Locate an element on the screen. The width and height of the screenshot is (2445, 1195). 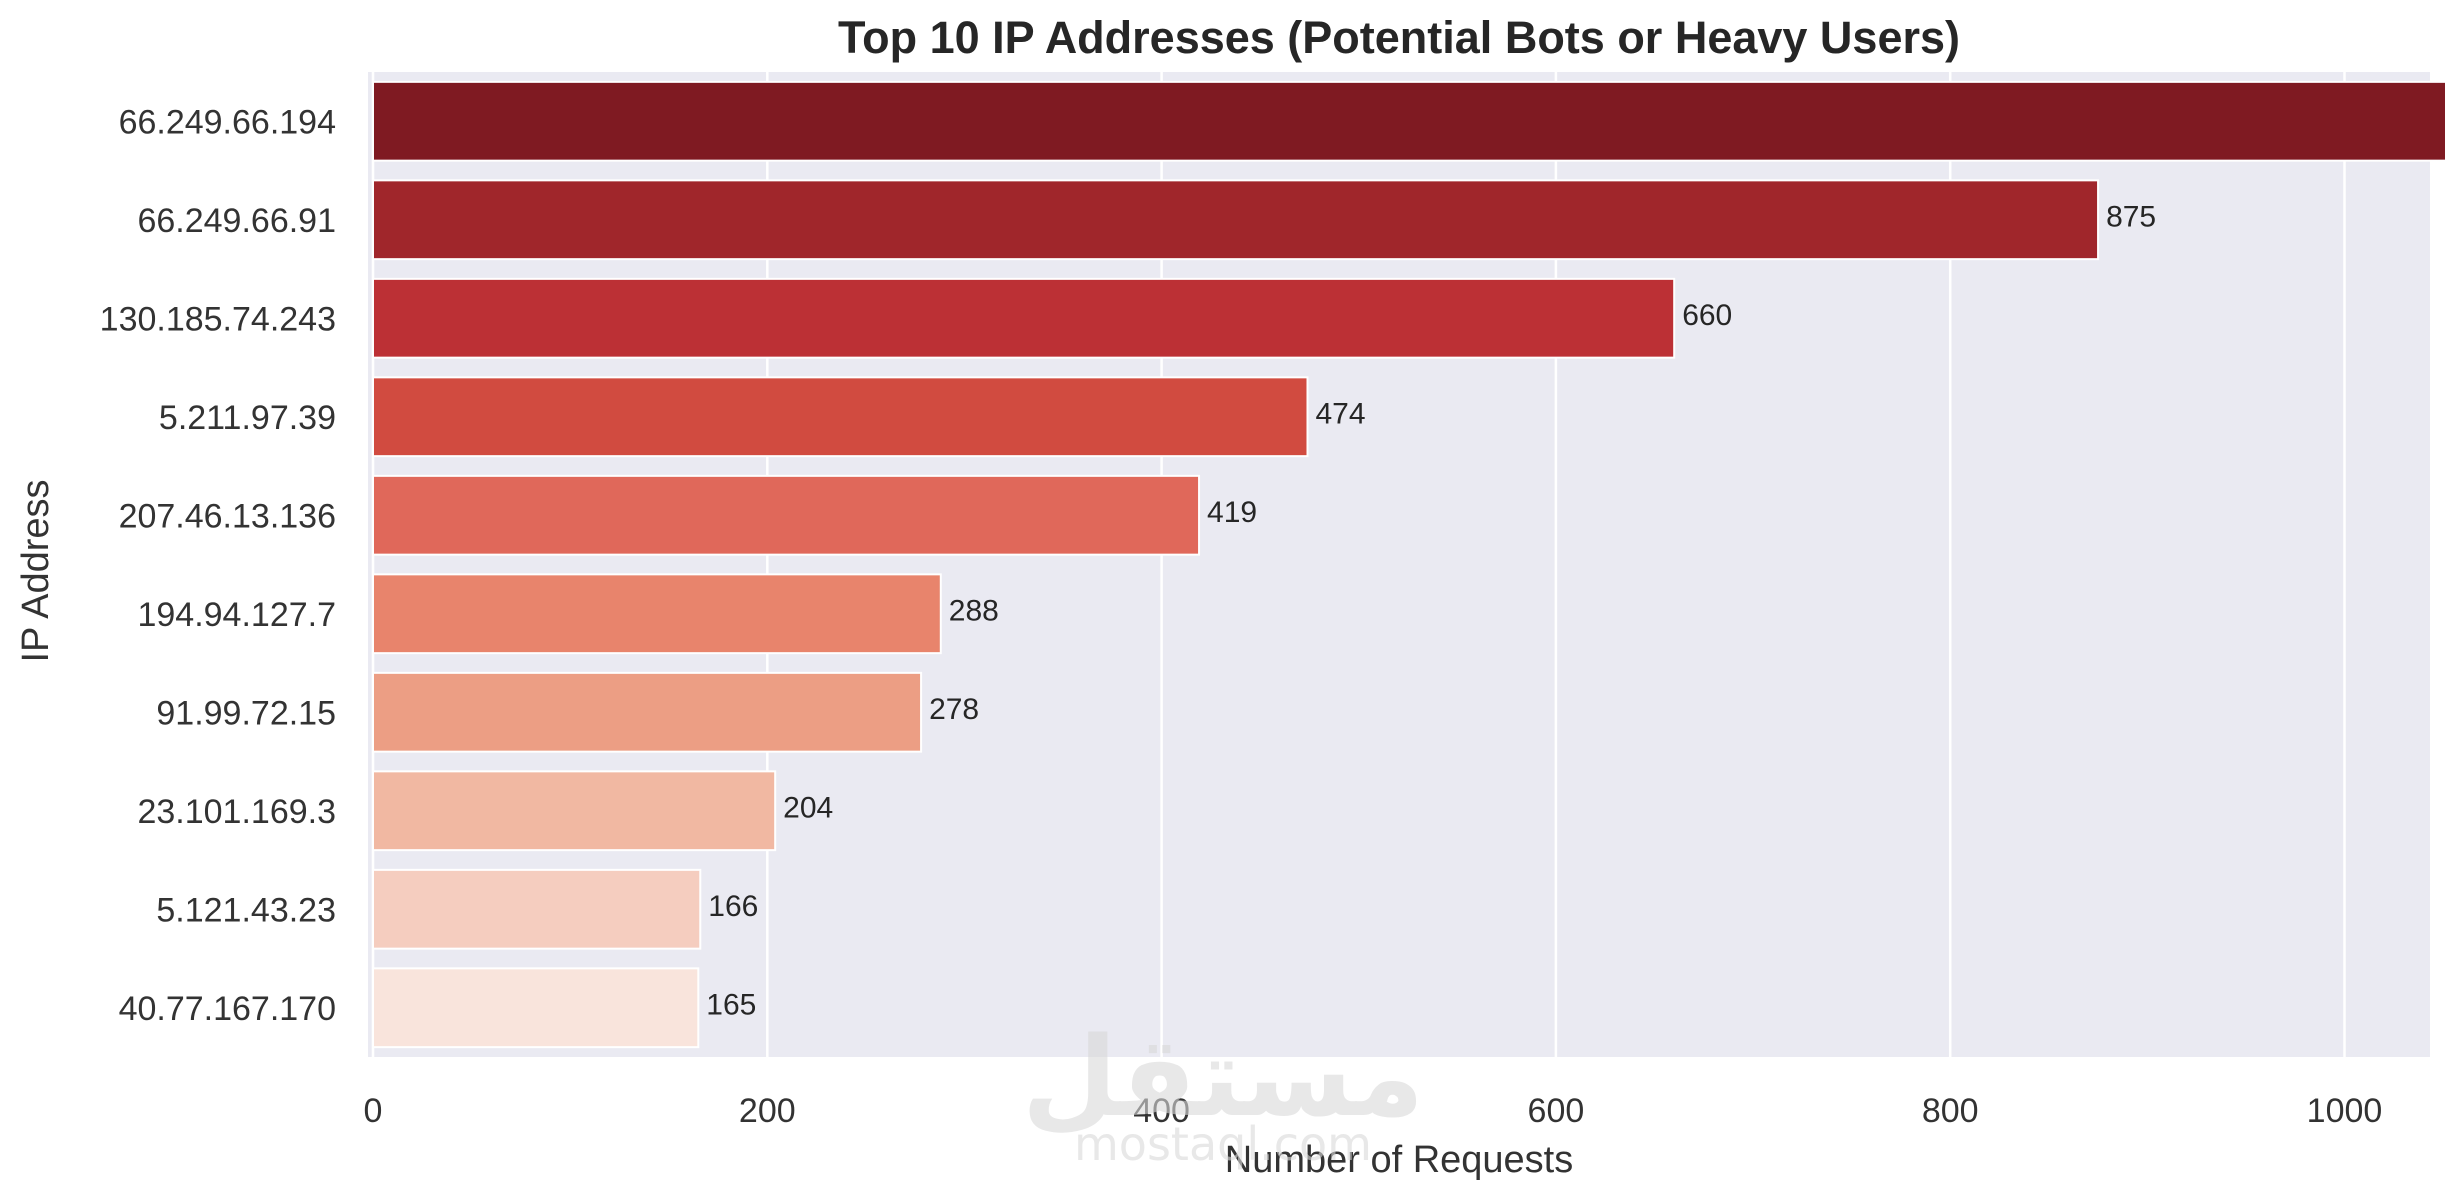
y-axis-label: IP Address is located at coordinates (36, 570).